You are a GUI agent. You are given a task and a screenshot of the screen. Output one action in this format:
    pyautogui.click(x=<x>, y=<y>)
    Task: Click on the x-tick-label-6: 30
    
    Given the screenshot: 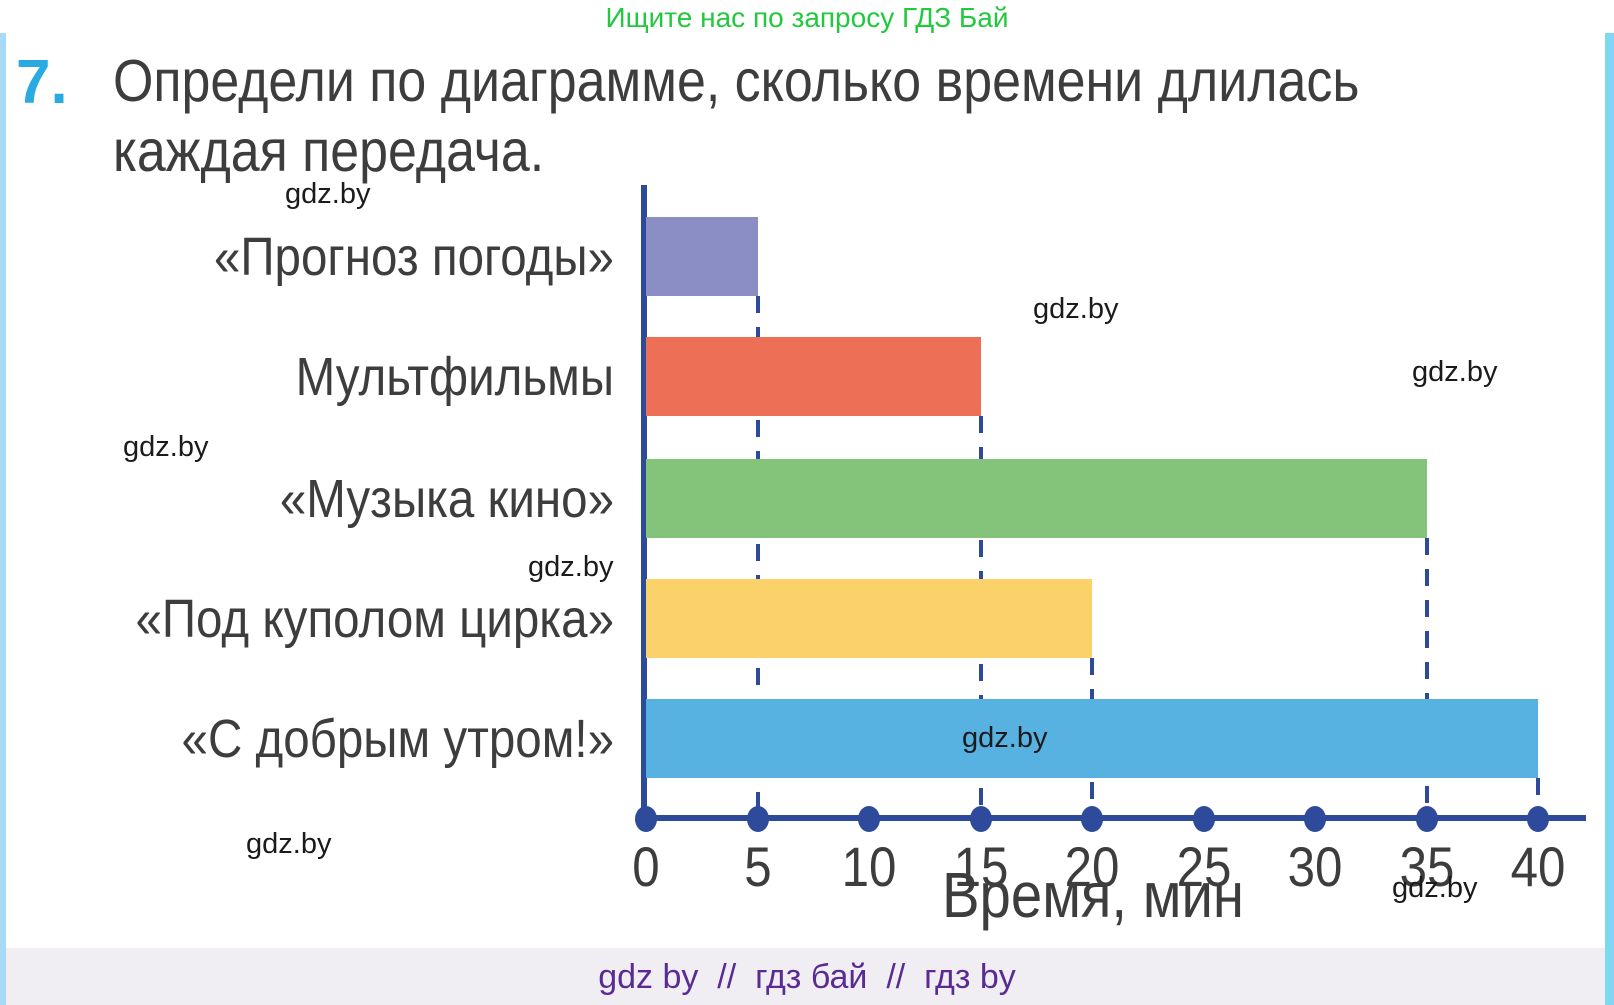 What is the action you would take?
    pyautogui.click(x=1315, y=866)
    